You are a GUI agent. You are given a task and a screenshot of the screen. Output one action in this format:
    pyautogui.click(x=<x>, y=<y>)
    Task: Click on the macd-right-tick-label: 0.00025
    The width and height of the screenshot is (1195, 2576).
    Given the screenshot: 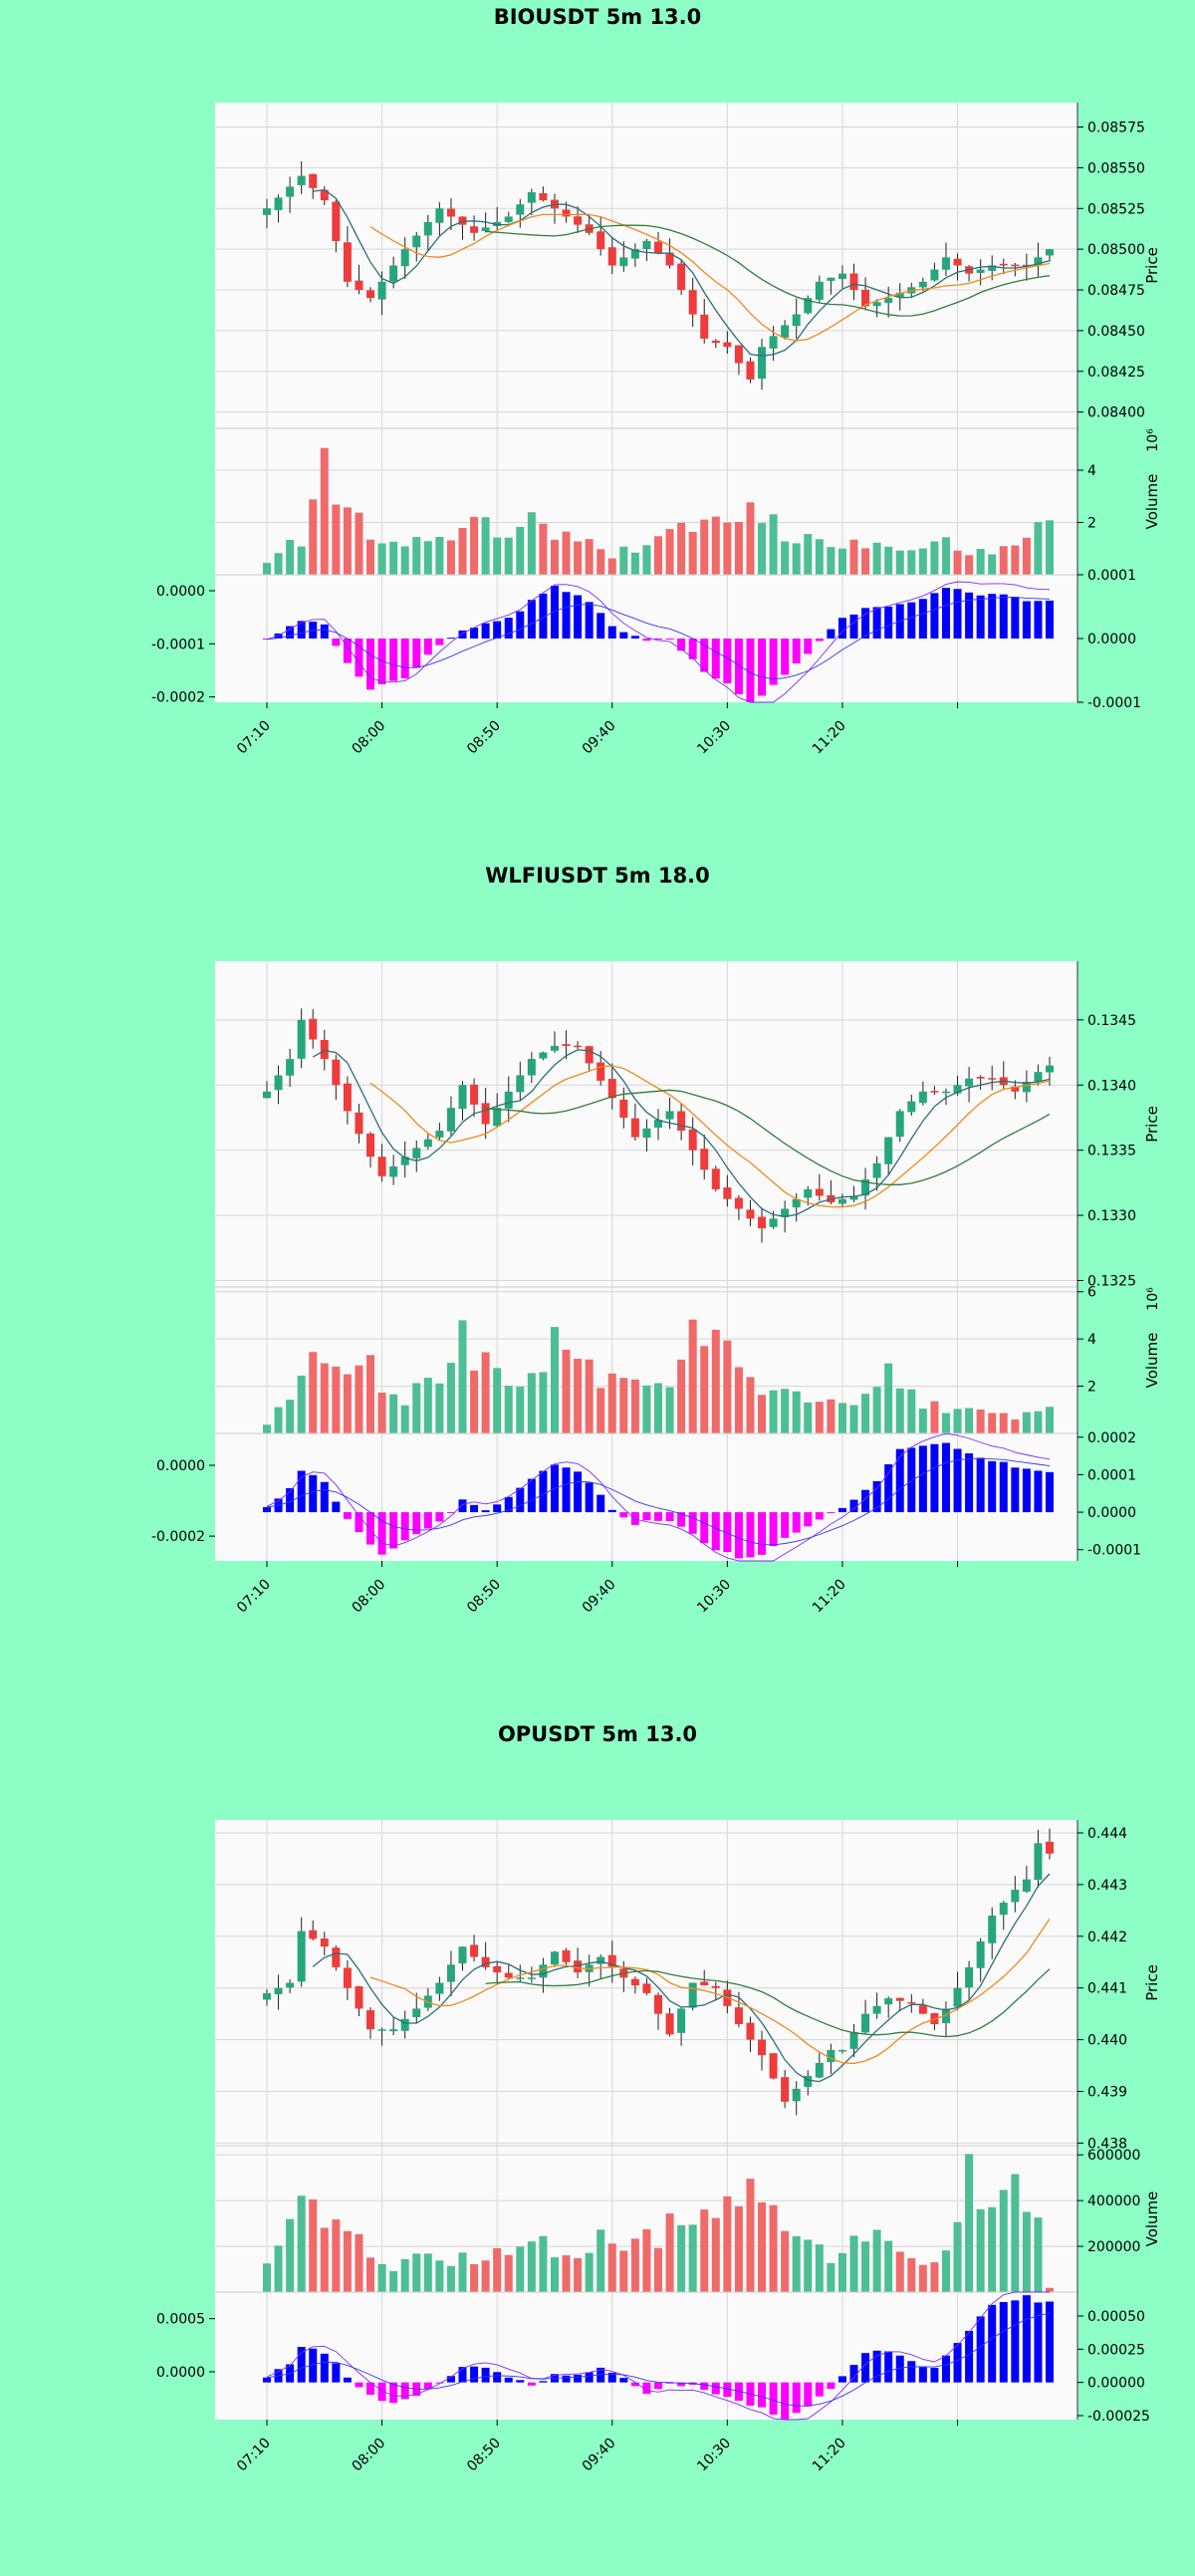 What is the action you would take?
    pyautogui.click(x=1116, y=2350)
    